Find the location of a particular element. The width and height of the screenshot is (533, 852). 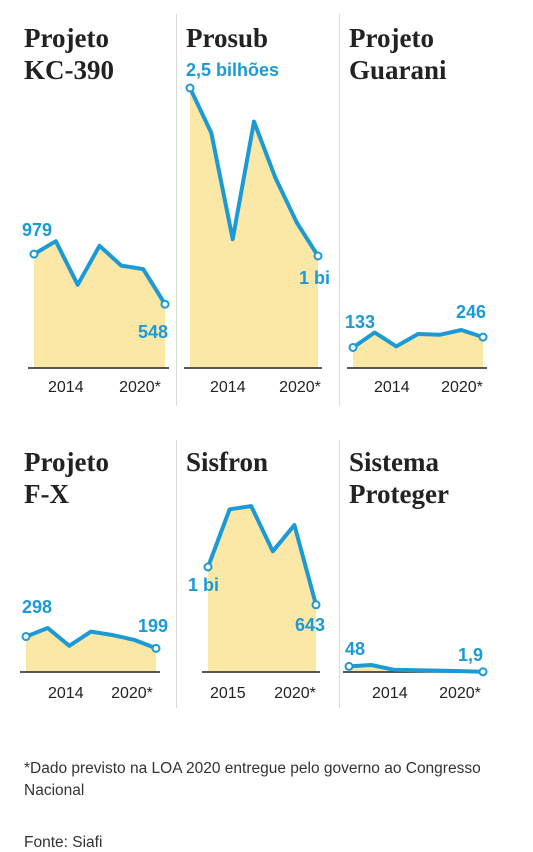

data-label-5-0: 48 is located at coordinates (355, 649).